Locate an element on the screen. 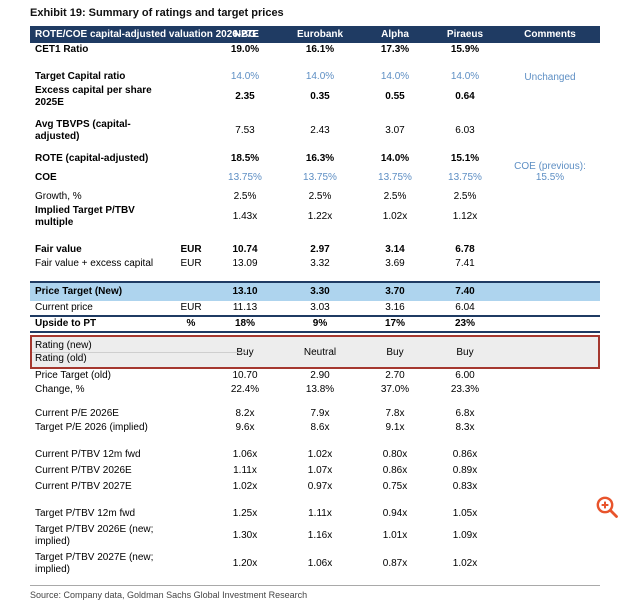  row-label: CET1 Ratio is located at coordinates (62, 49).